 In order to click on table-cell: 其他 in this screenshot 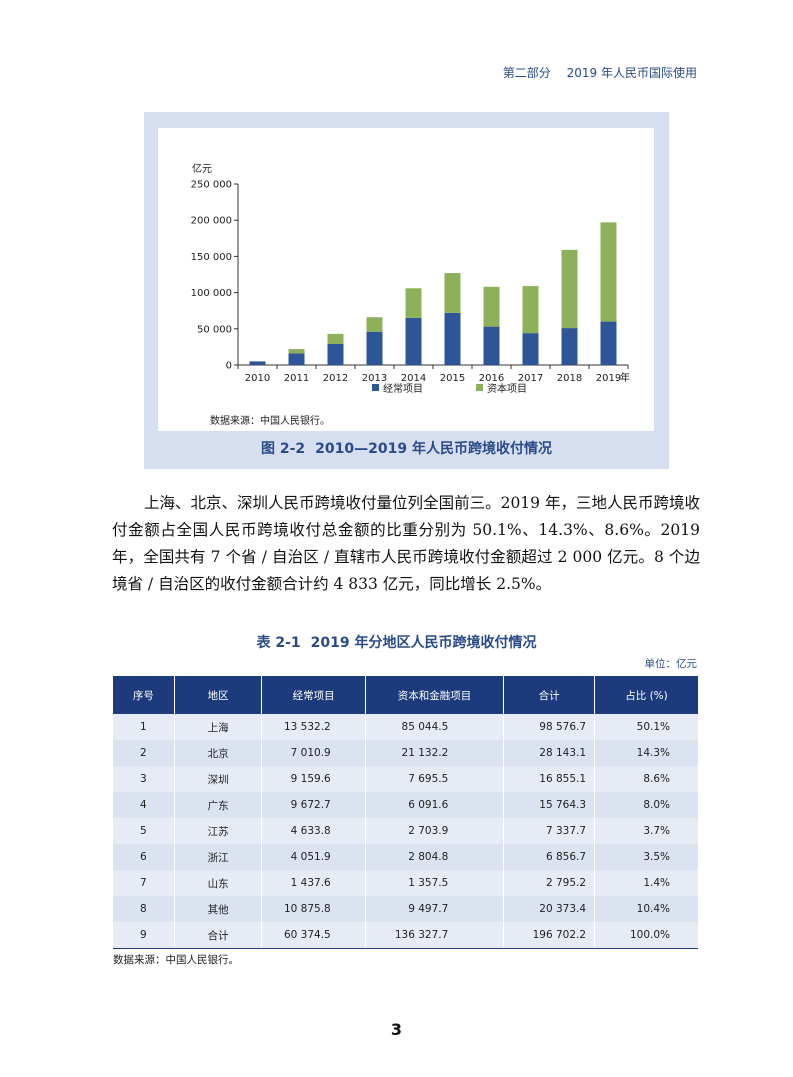, I will do `click(218, 909)`.